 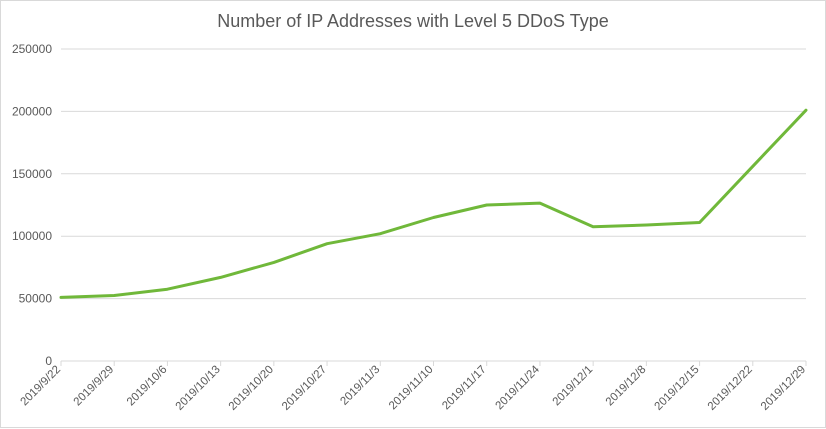 What do you see at coordinates (251, 388) in the screenshot?
I see `x-tick-label: 2019/10/20` at bounding box center [251, 388].